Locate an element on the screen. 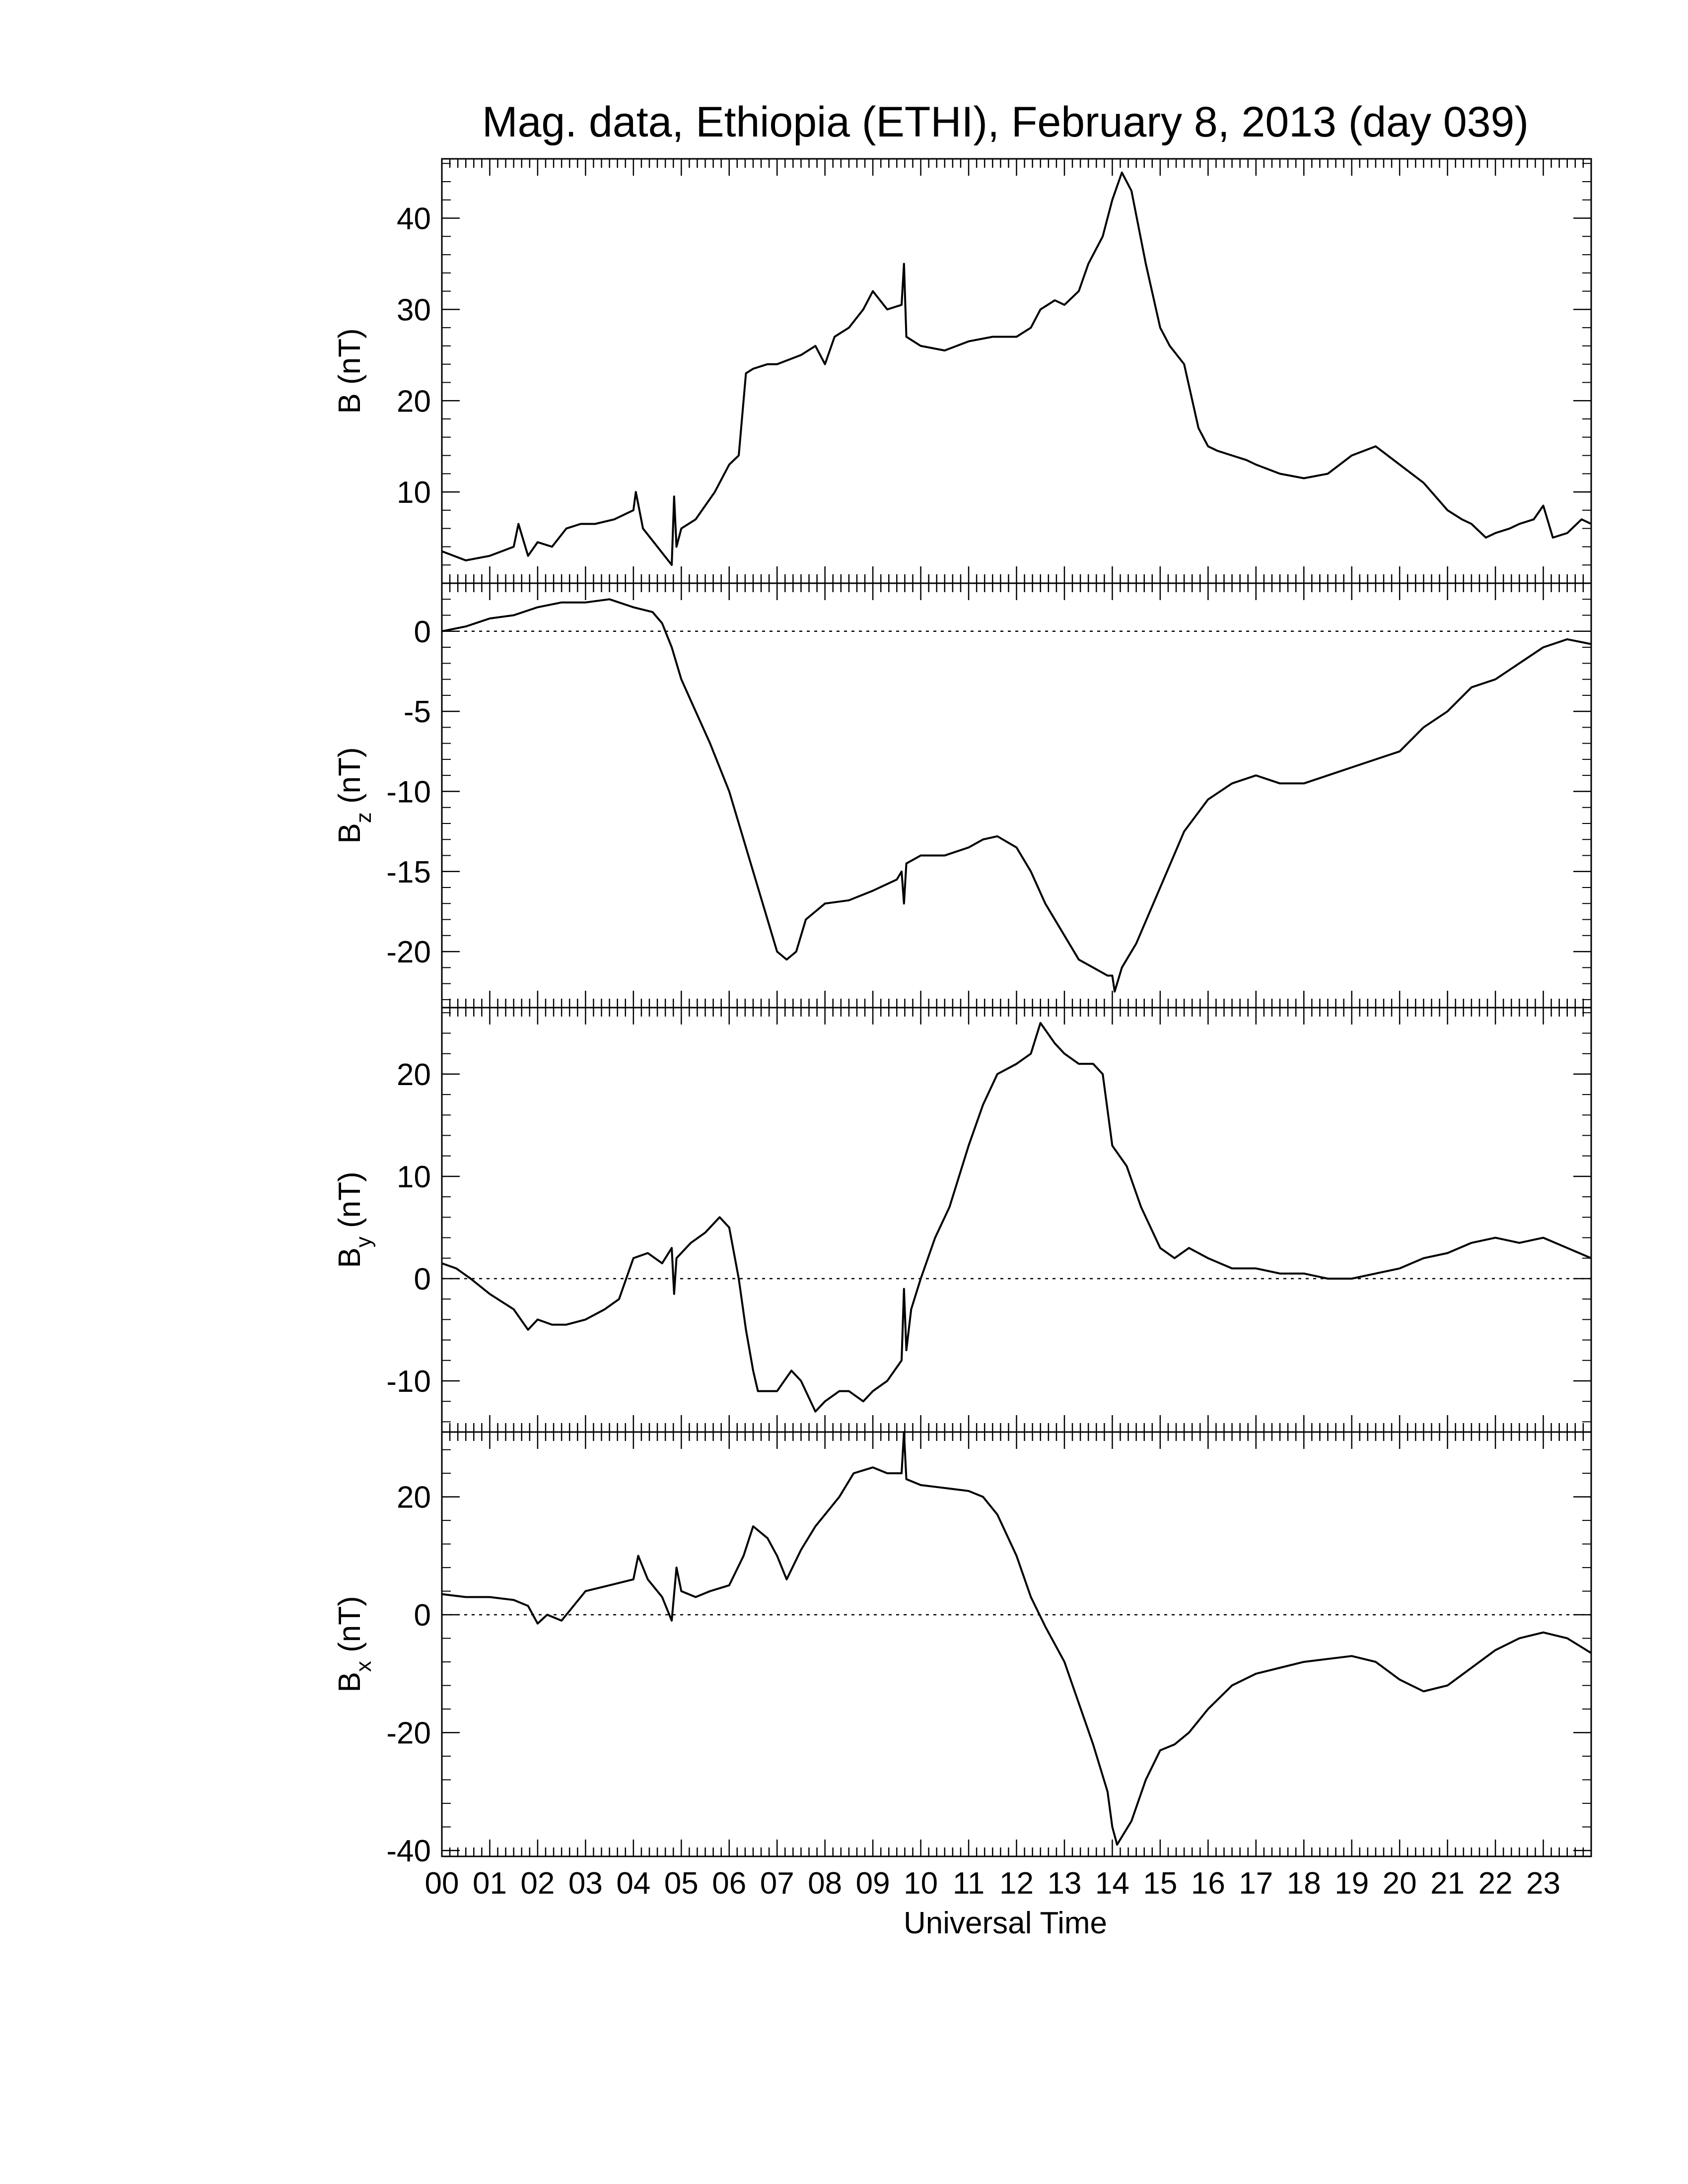 The width and height of the screenshot is (1688, 2184). y-tick-label: -40 is located at coordinates (408, 1851).